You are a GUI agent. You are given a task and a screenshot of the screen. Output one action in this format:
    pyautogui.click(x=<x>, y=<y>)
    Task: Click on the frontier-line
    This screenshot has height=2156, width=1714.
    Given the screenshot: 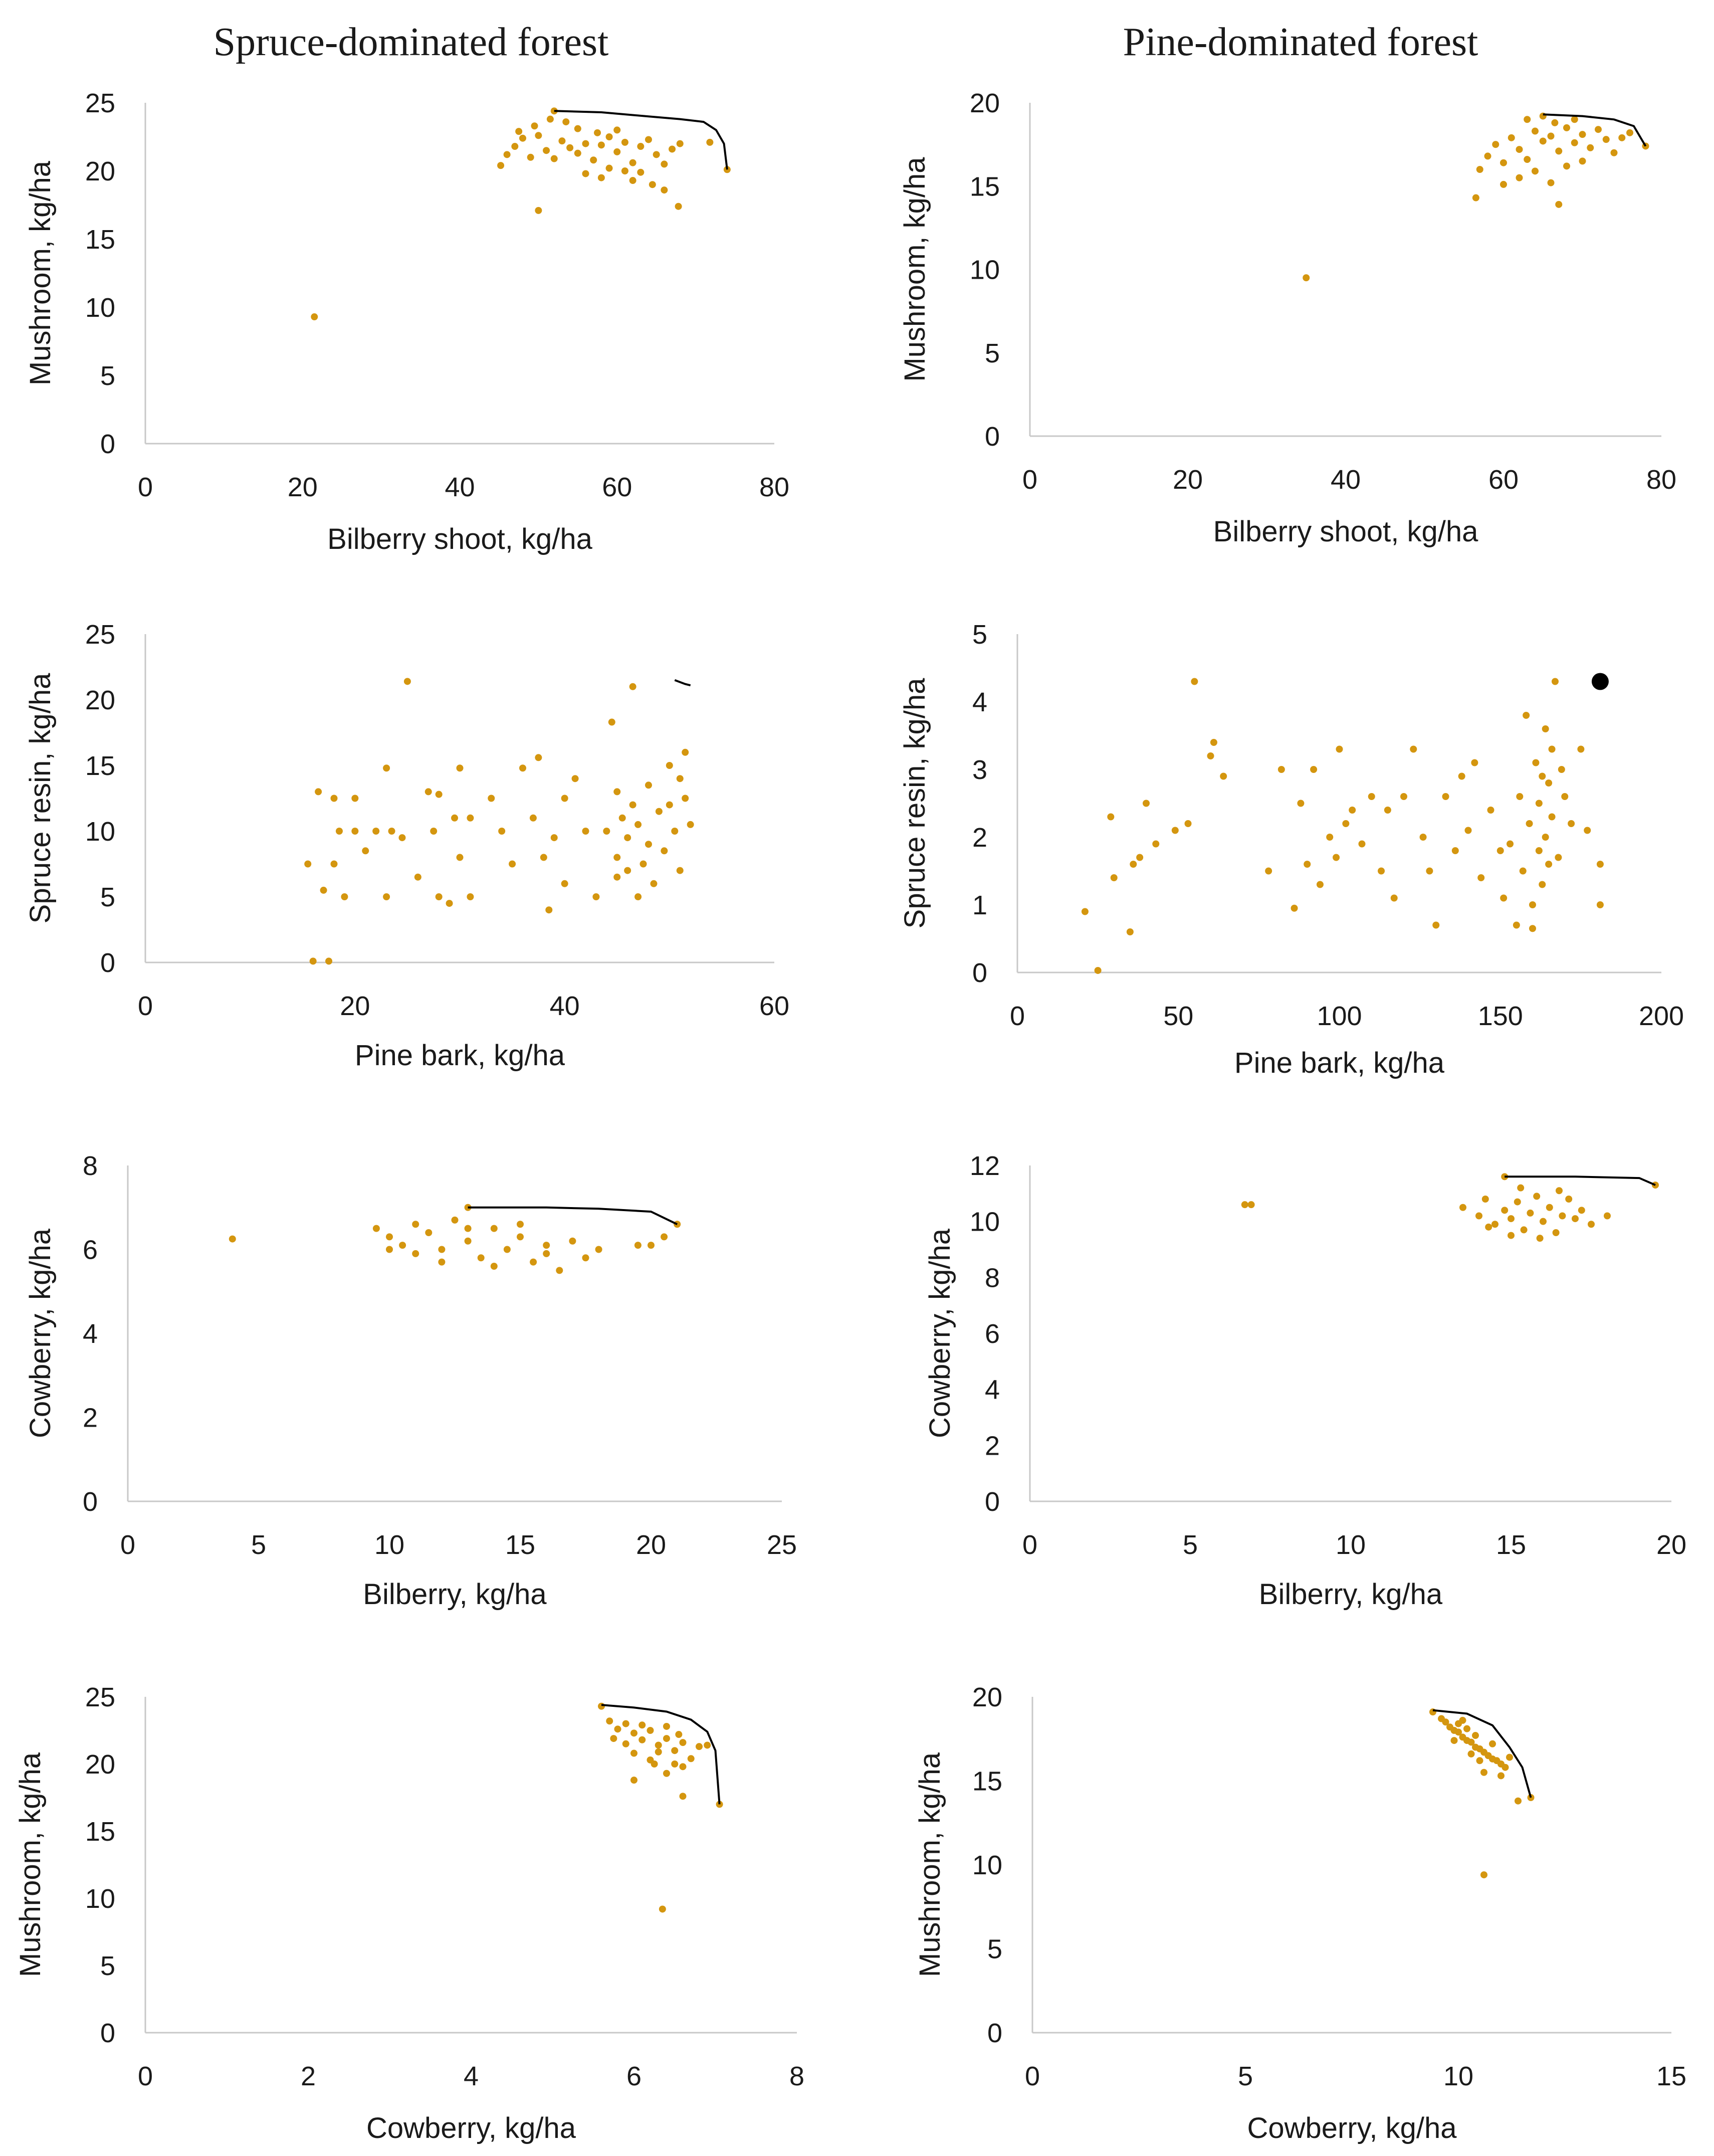 What is the action you would take?
    pyautogui.click(x=1580, y=1180)
    